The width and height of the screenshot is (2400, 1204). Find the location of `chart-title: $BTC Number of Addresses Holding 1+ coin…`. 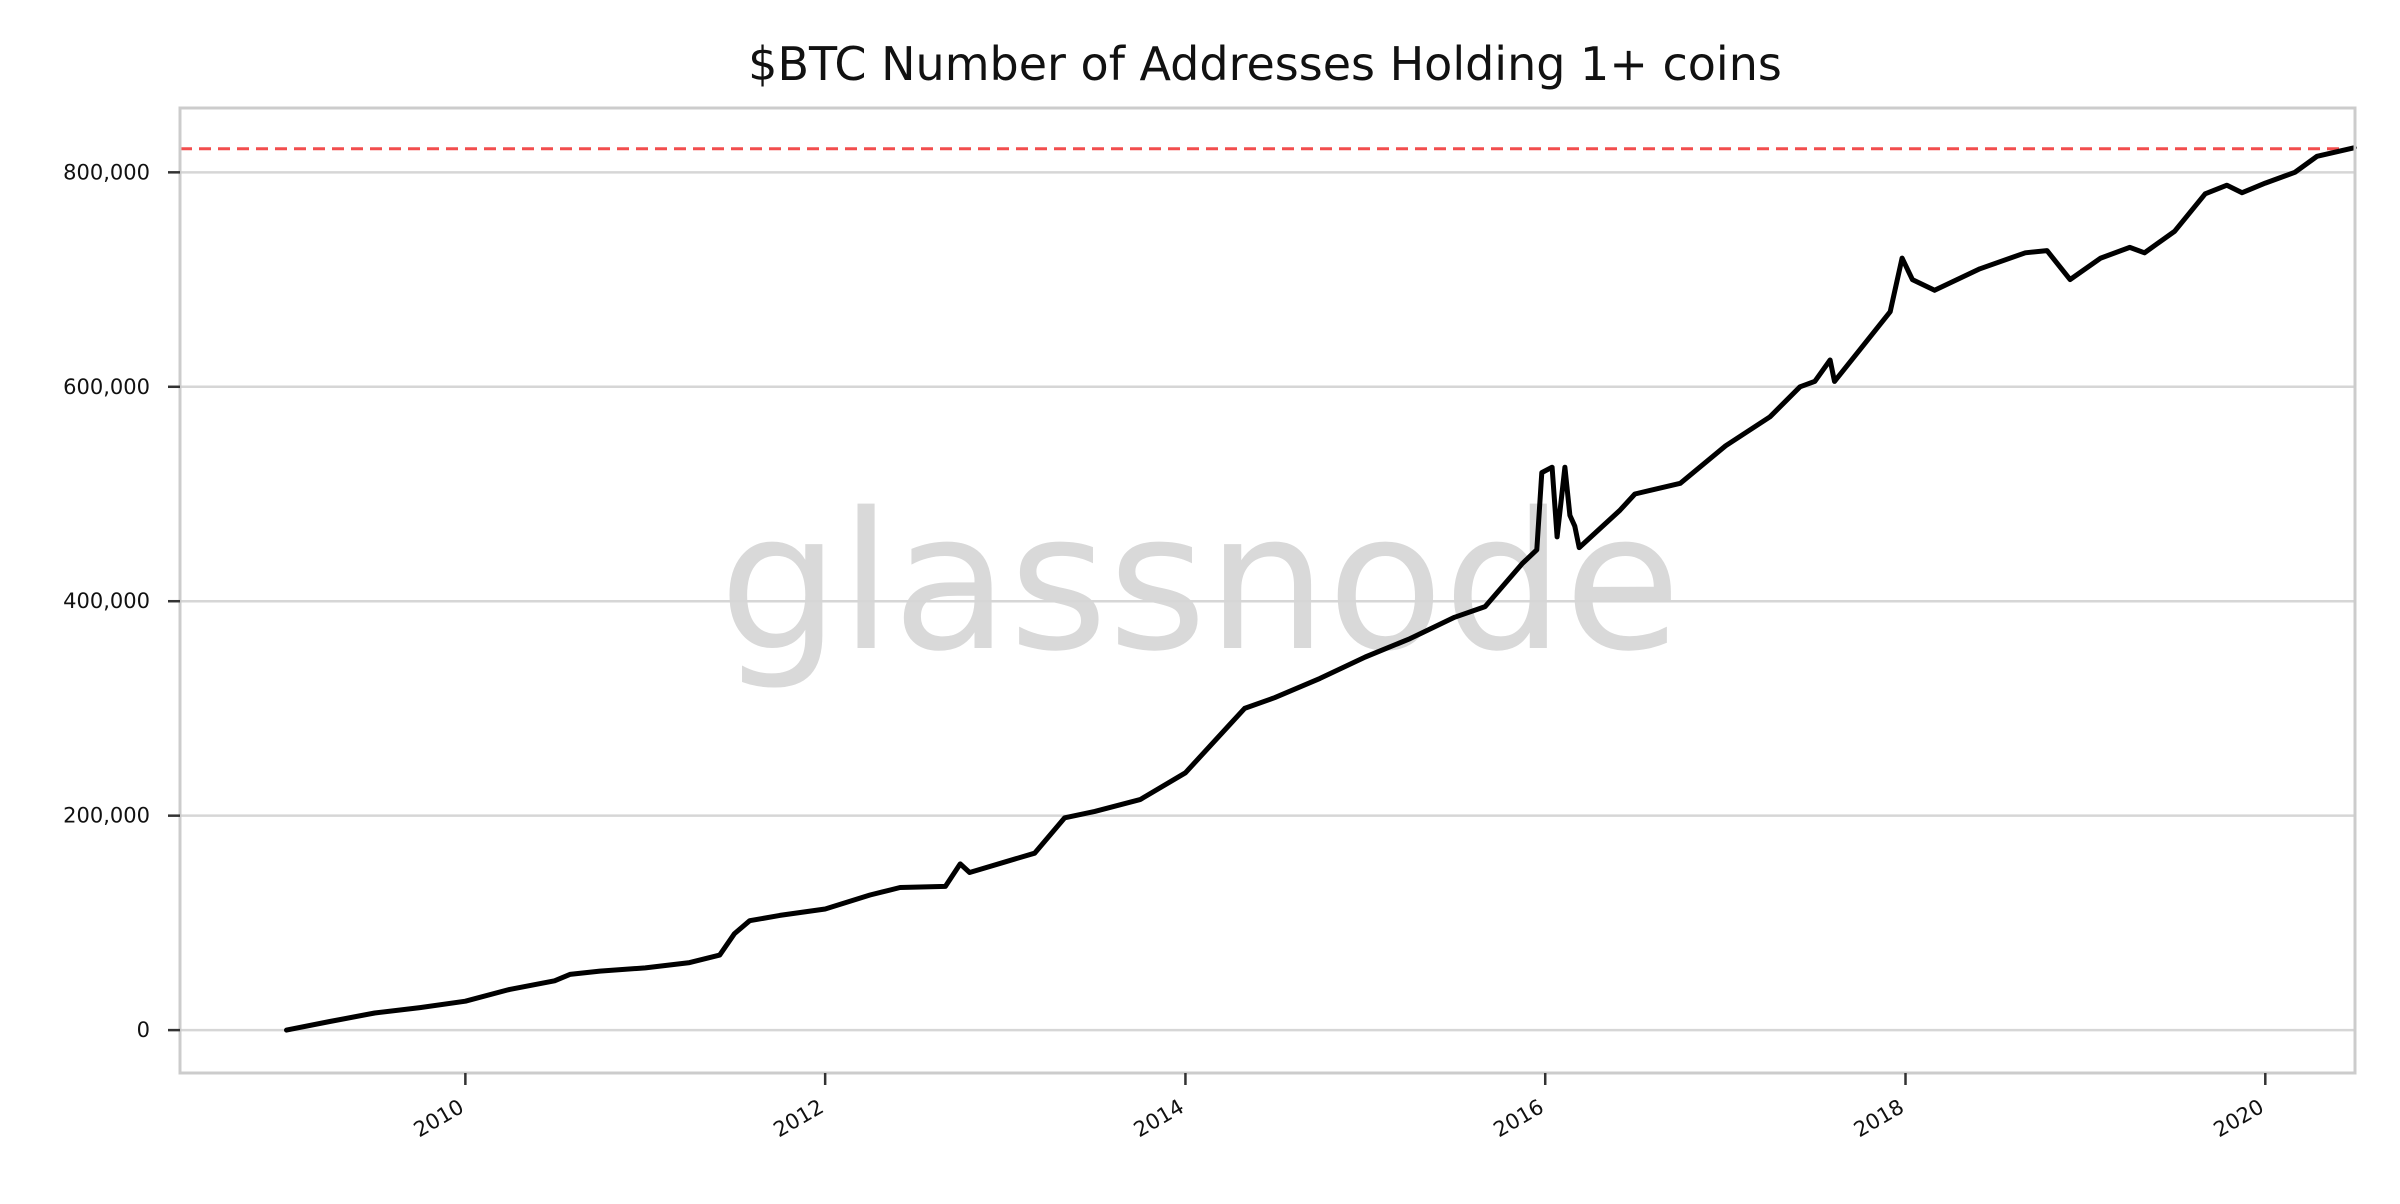

chart-title: $BTC Number of Addresses Holding 1+ coin… is located at coordinates (1265, 64).